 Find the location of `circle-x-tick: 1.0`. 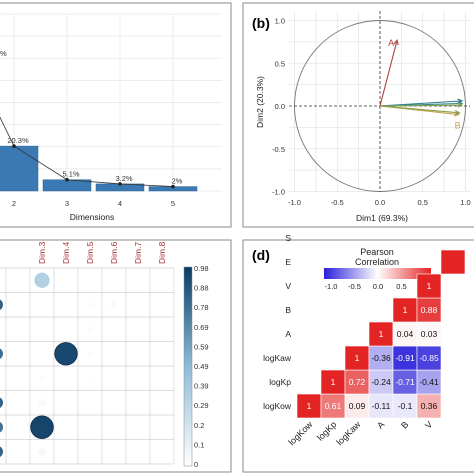

circle-x-tick: 1.0 is located at coordinates (465, 202).